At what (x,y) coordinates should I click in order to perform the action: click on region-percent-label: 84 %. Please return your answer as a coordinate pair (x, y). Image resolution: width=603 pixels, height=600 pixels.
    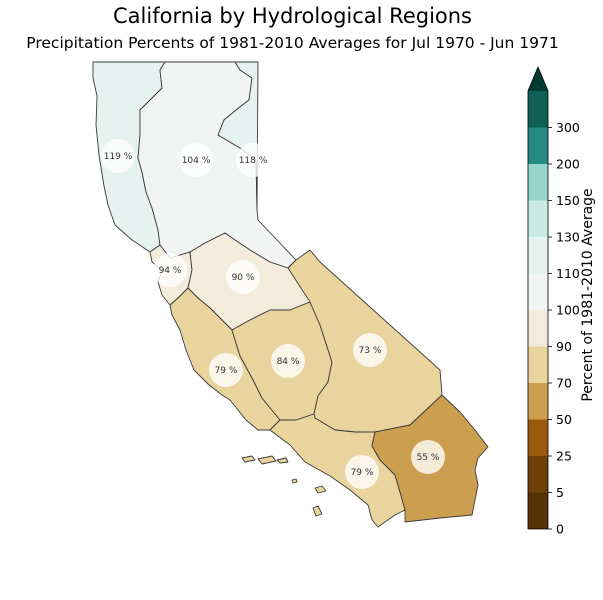
    Looking at the image, I should click on (288, 362).